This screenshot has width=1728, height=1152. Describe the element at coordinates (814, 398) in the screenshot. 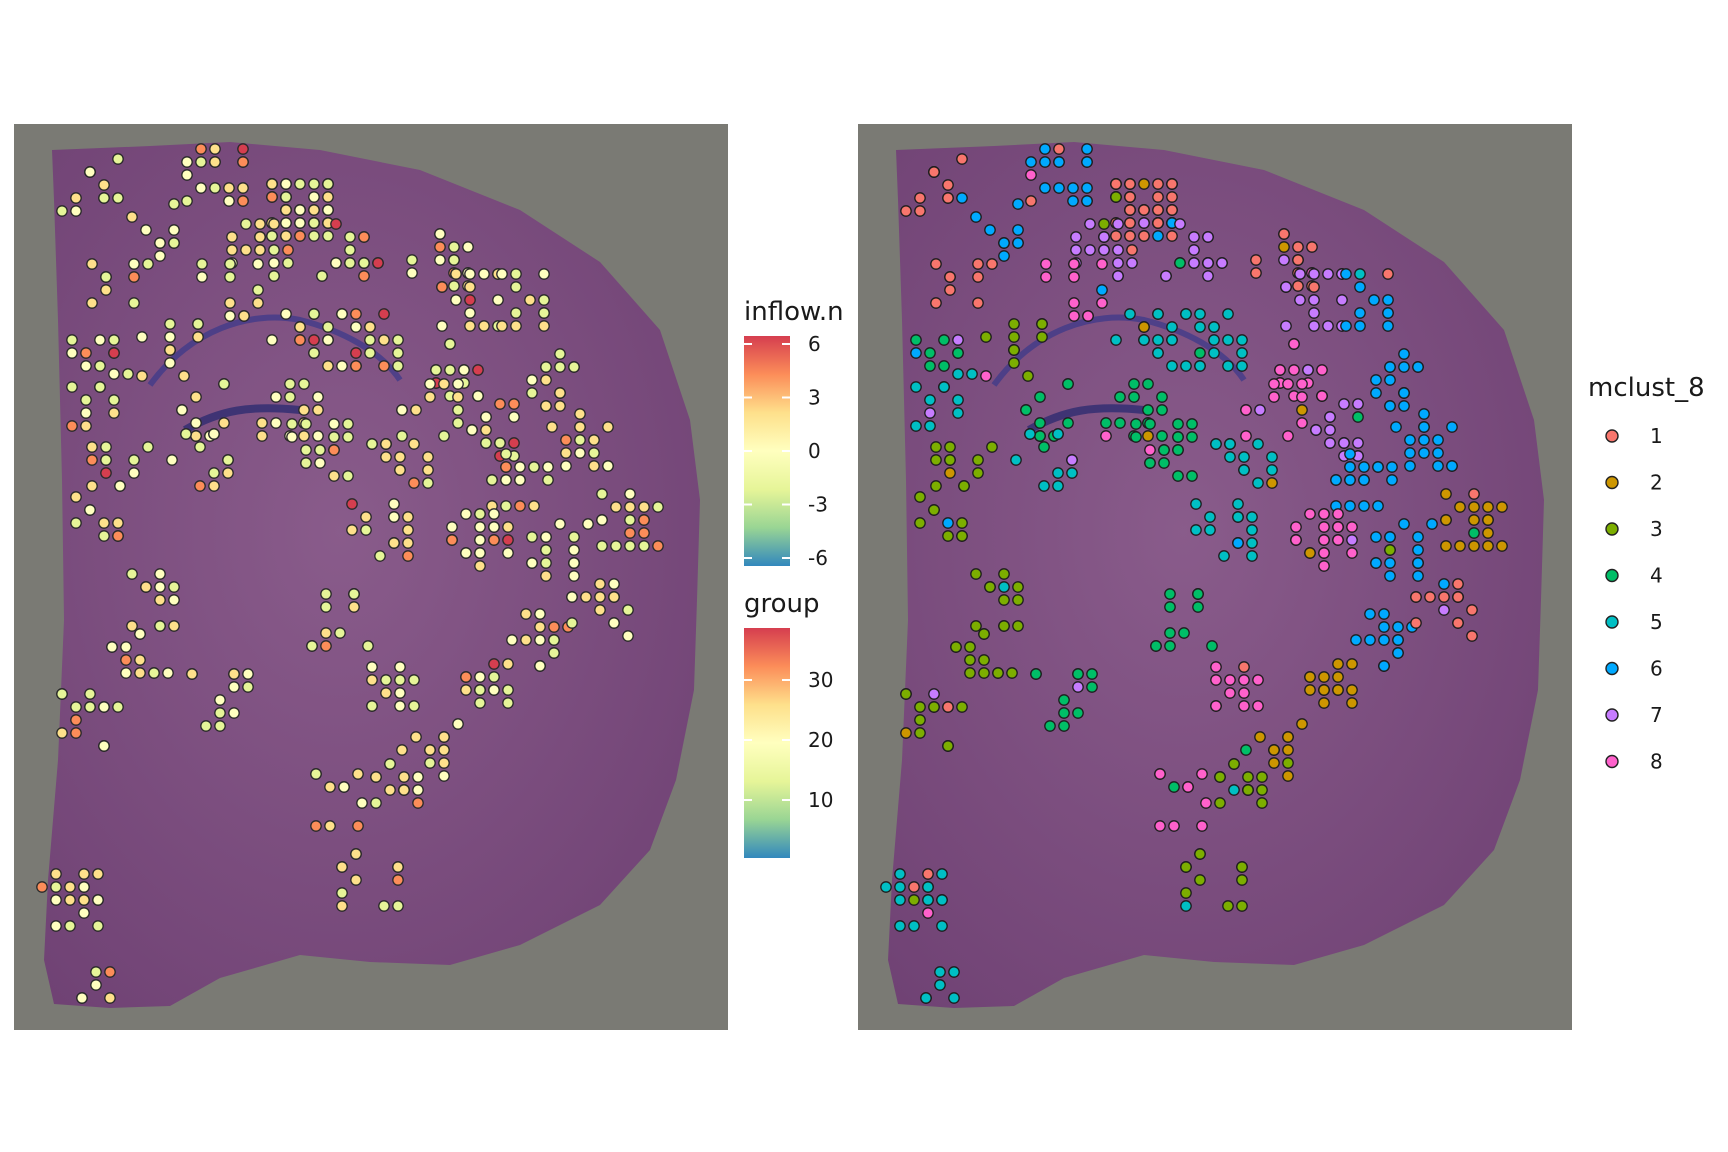

I see `inflow-tick-label: 3` at that location.